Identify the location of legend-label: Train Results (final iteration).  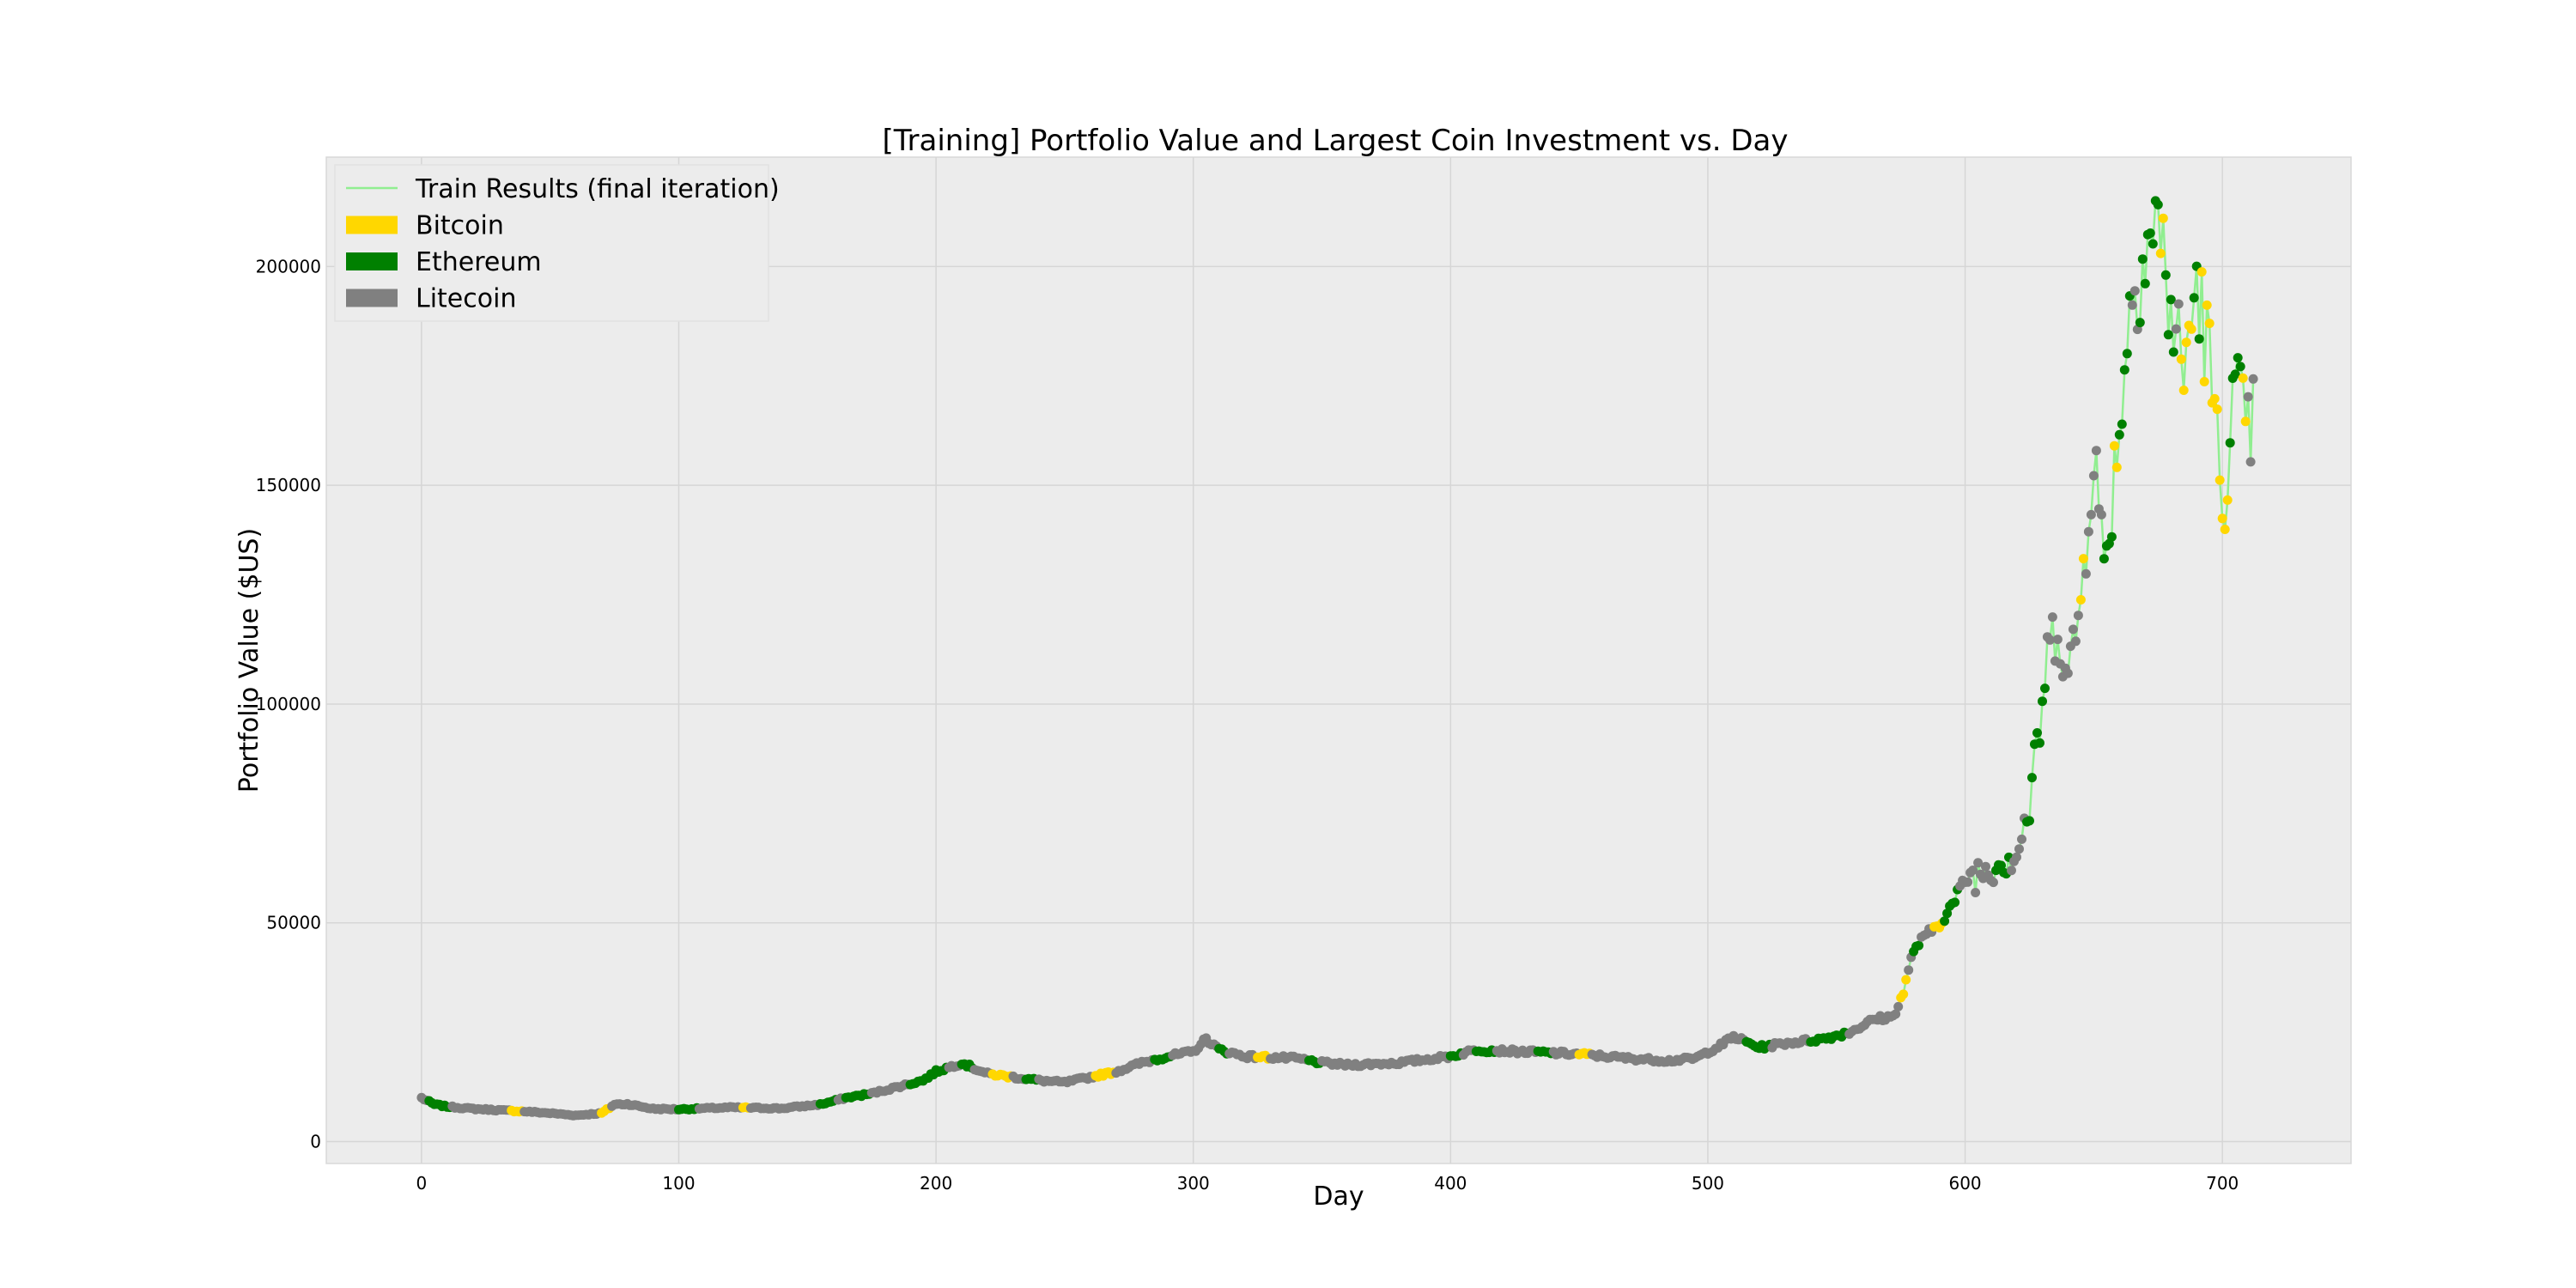
(597, 189).